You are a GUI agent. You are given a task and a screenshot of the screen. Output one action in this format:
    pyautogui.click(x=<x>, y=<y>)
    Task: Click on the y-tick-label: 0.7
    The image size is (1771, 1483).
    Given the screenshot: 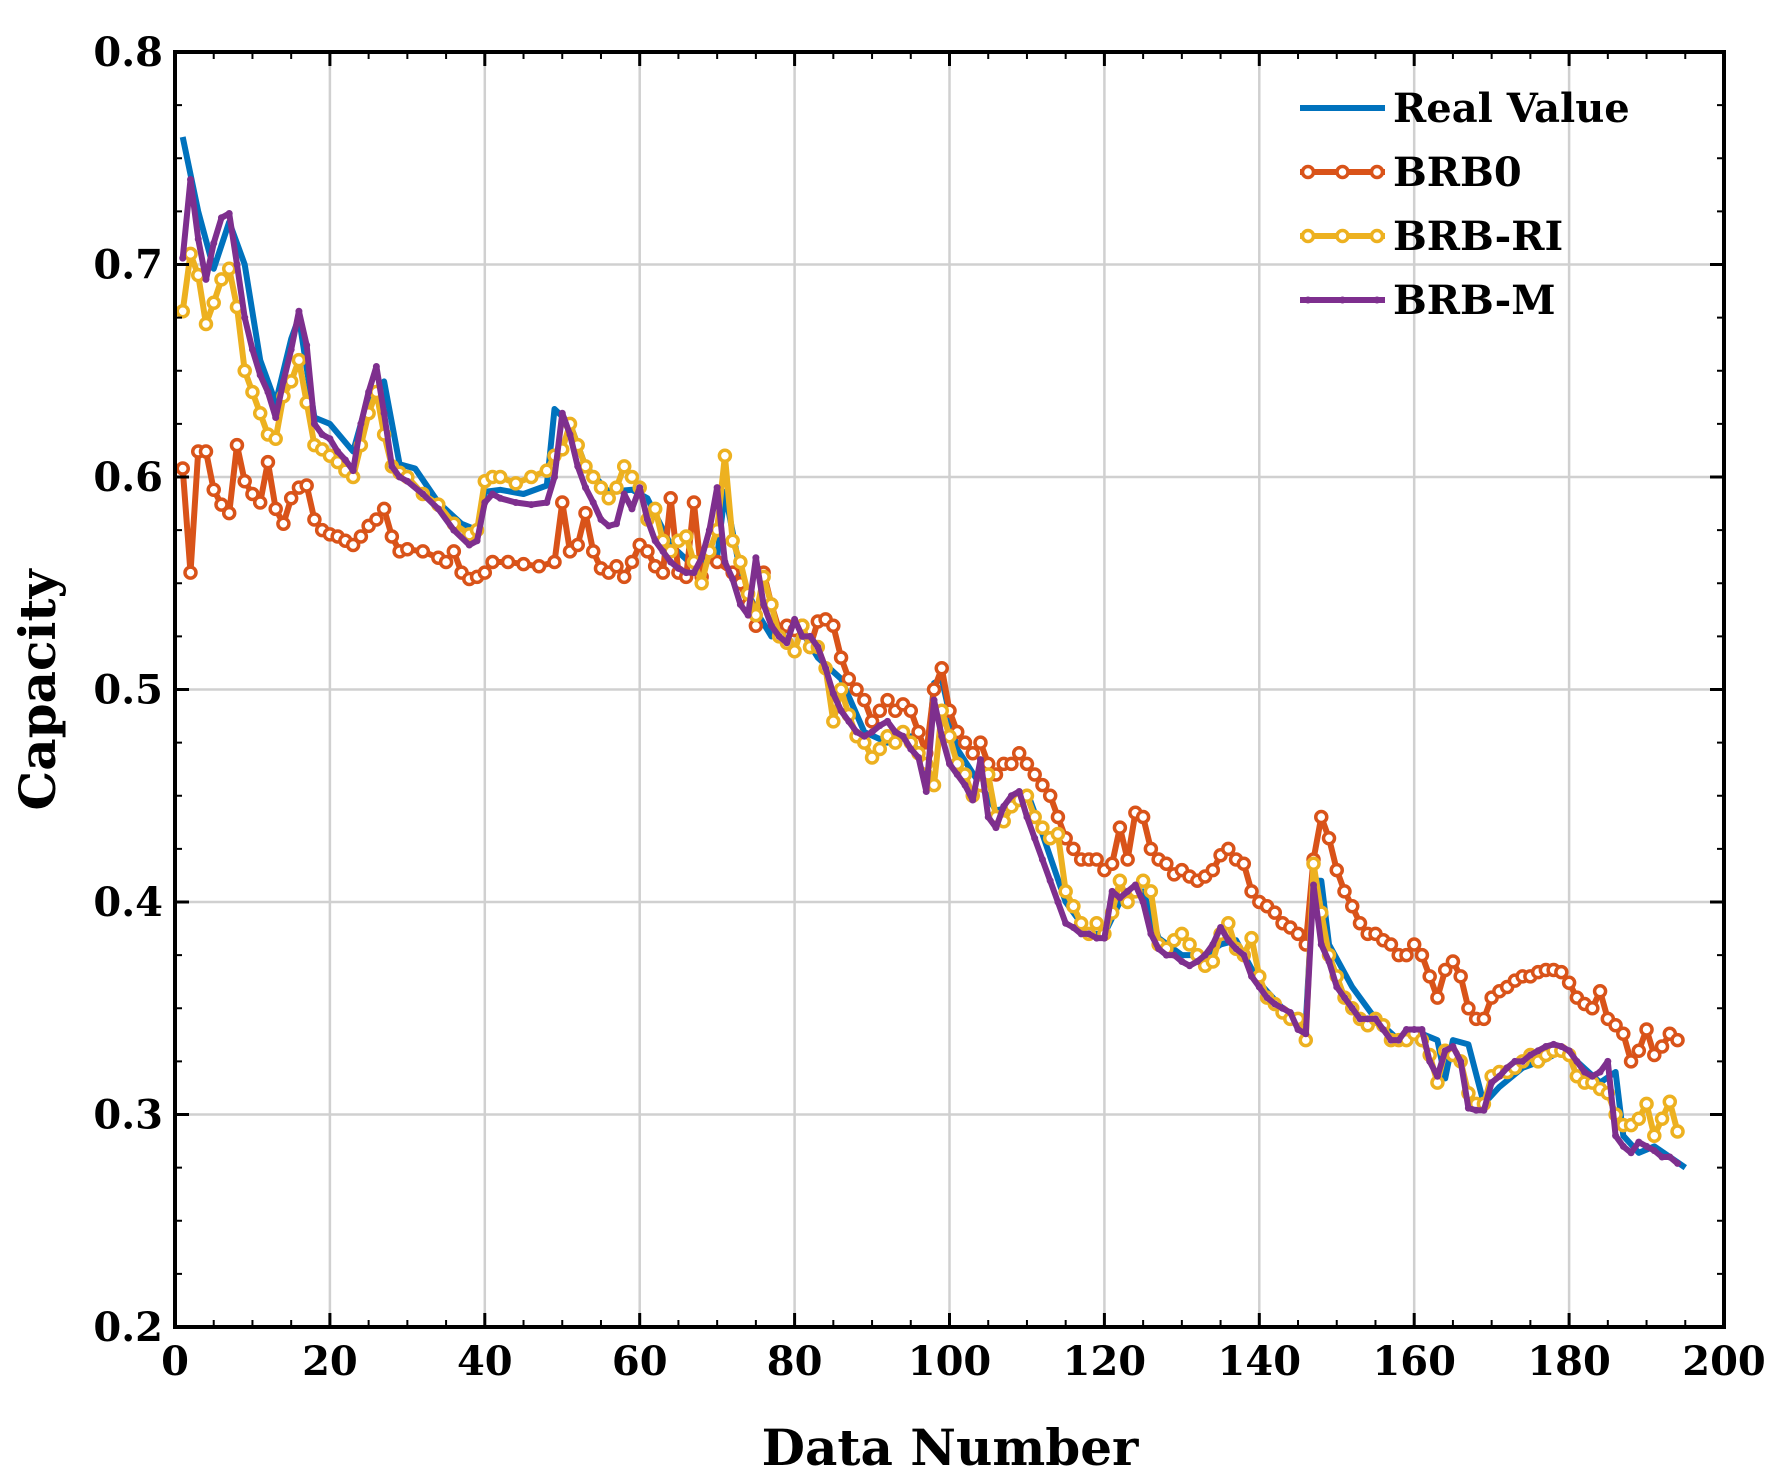 What is the action you would take?
    pyautogui.click(x=128, y=265)
    